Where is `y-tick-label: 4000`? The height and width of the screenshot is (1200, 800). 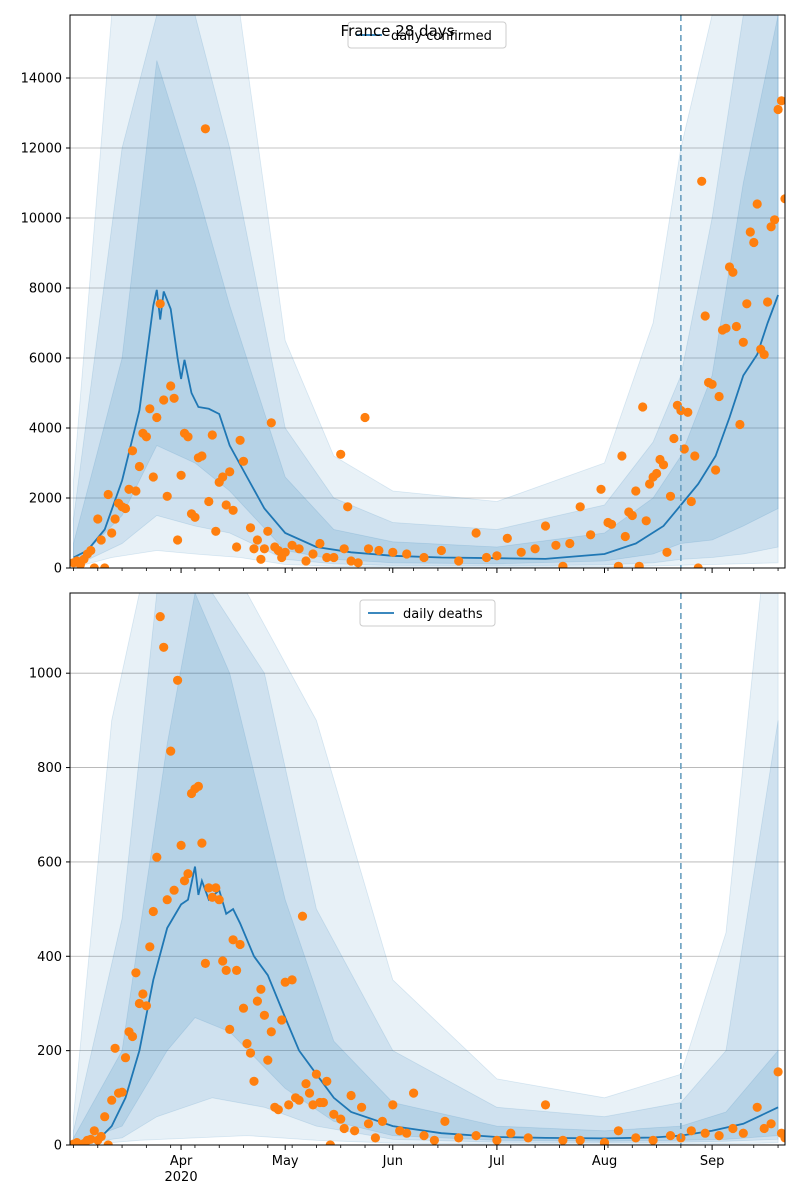
y-tick-label: 4000 is located at coordinates (45, 429).